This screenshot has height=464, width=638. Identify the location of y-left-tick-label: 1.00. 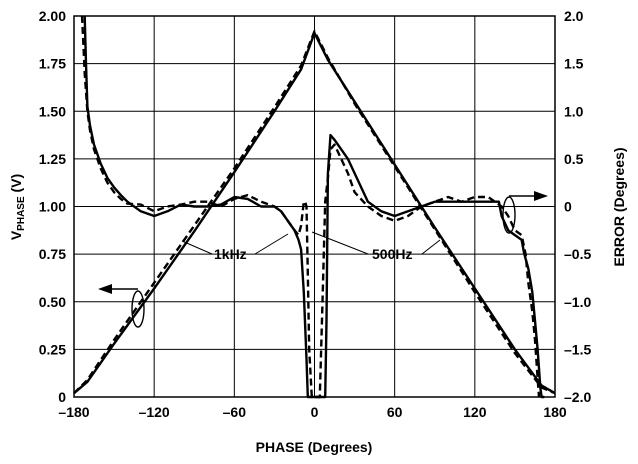
(52, 207).